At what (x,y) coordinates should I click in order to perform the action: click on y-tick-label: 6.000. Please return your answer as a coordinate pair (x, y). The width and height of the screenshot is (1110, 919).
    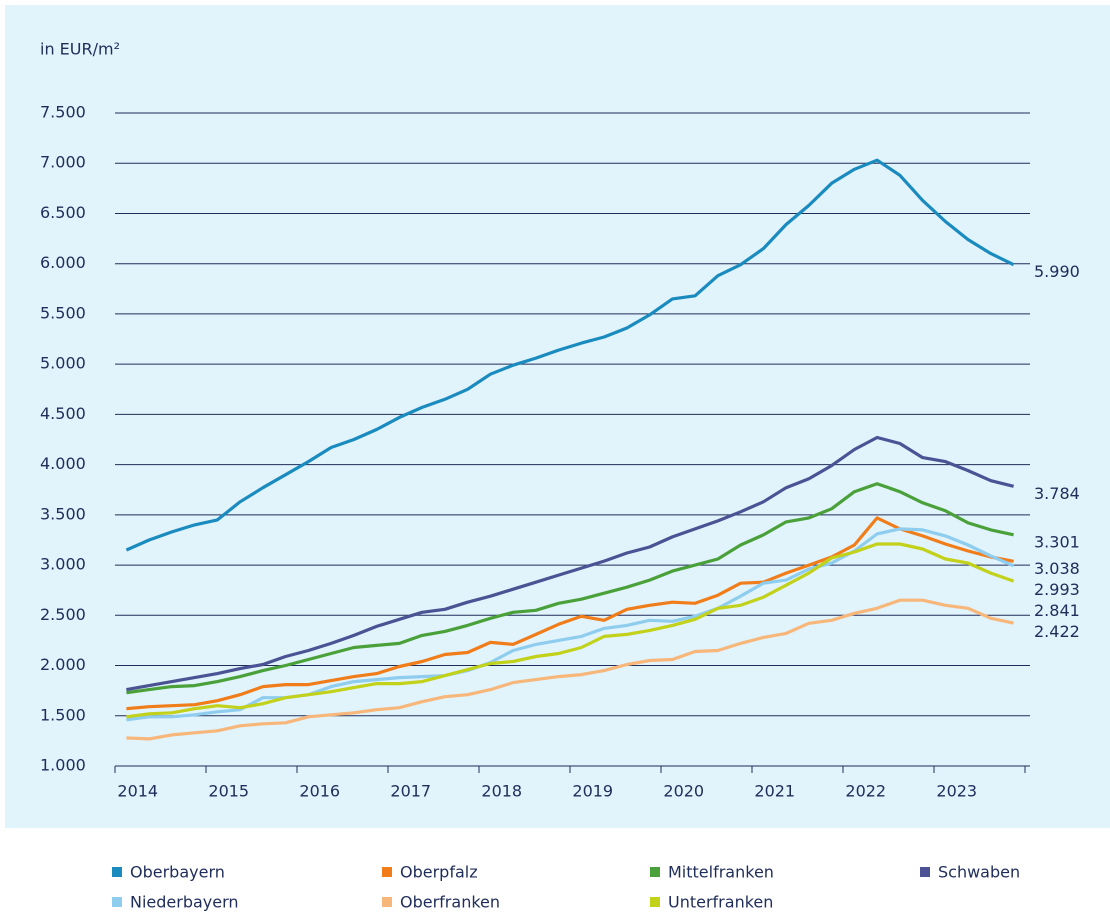
    Looking at the image, I should click on (63, 262).